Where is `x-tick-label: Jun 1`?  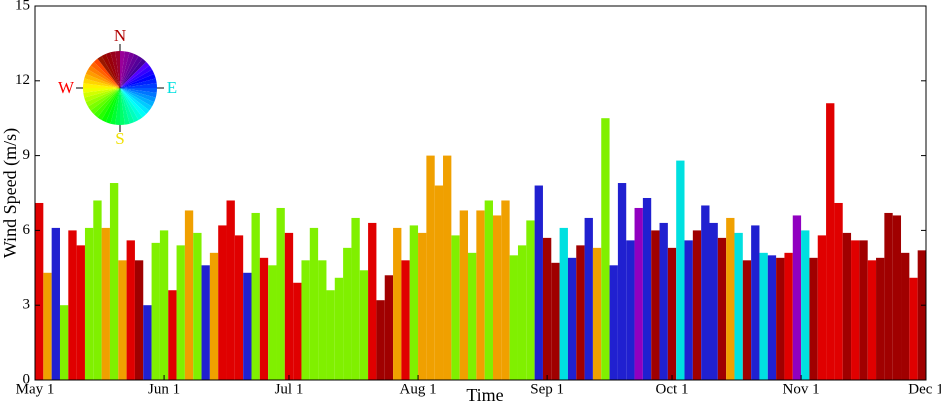
x-tick-label: Jun 1 is located at coordinates (164, 389).